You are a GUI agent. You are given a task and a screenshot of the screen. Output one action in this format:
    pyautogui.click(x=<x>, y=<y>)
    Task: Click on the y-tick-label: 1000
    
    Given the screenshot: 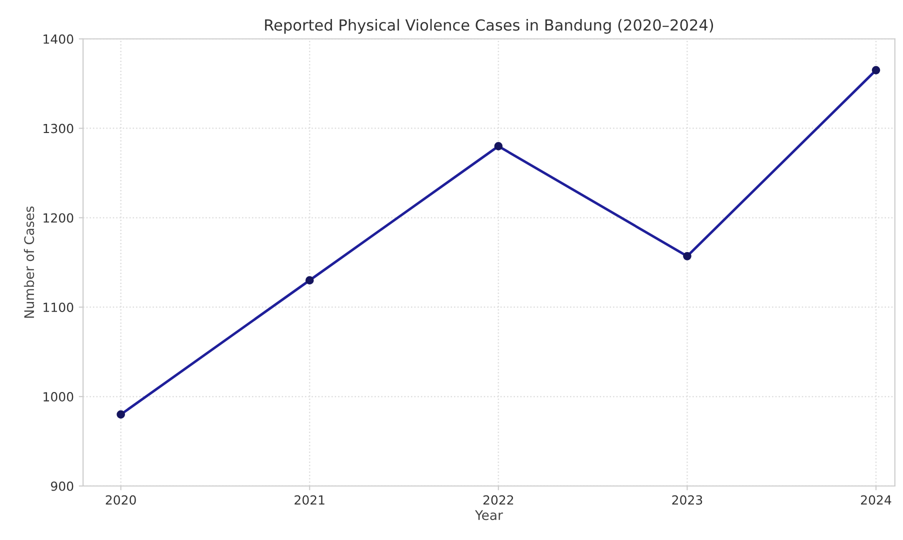 What is the action you would take?
    pyautogui.click(x=59, y=397)
    